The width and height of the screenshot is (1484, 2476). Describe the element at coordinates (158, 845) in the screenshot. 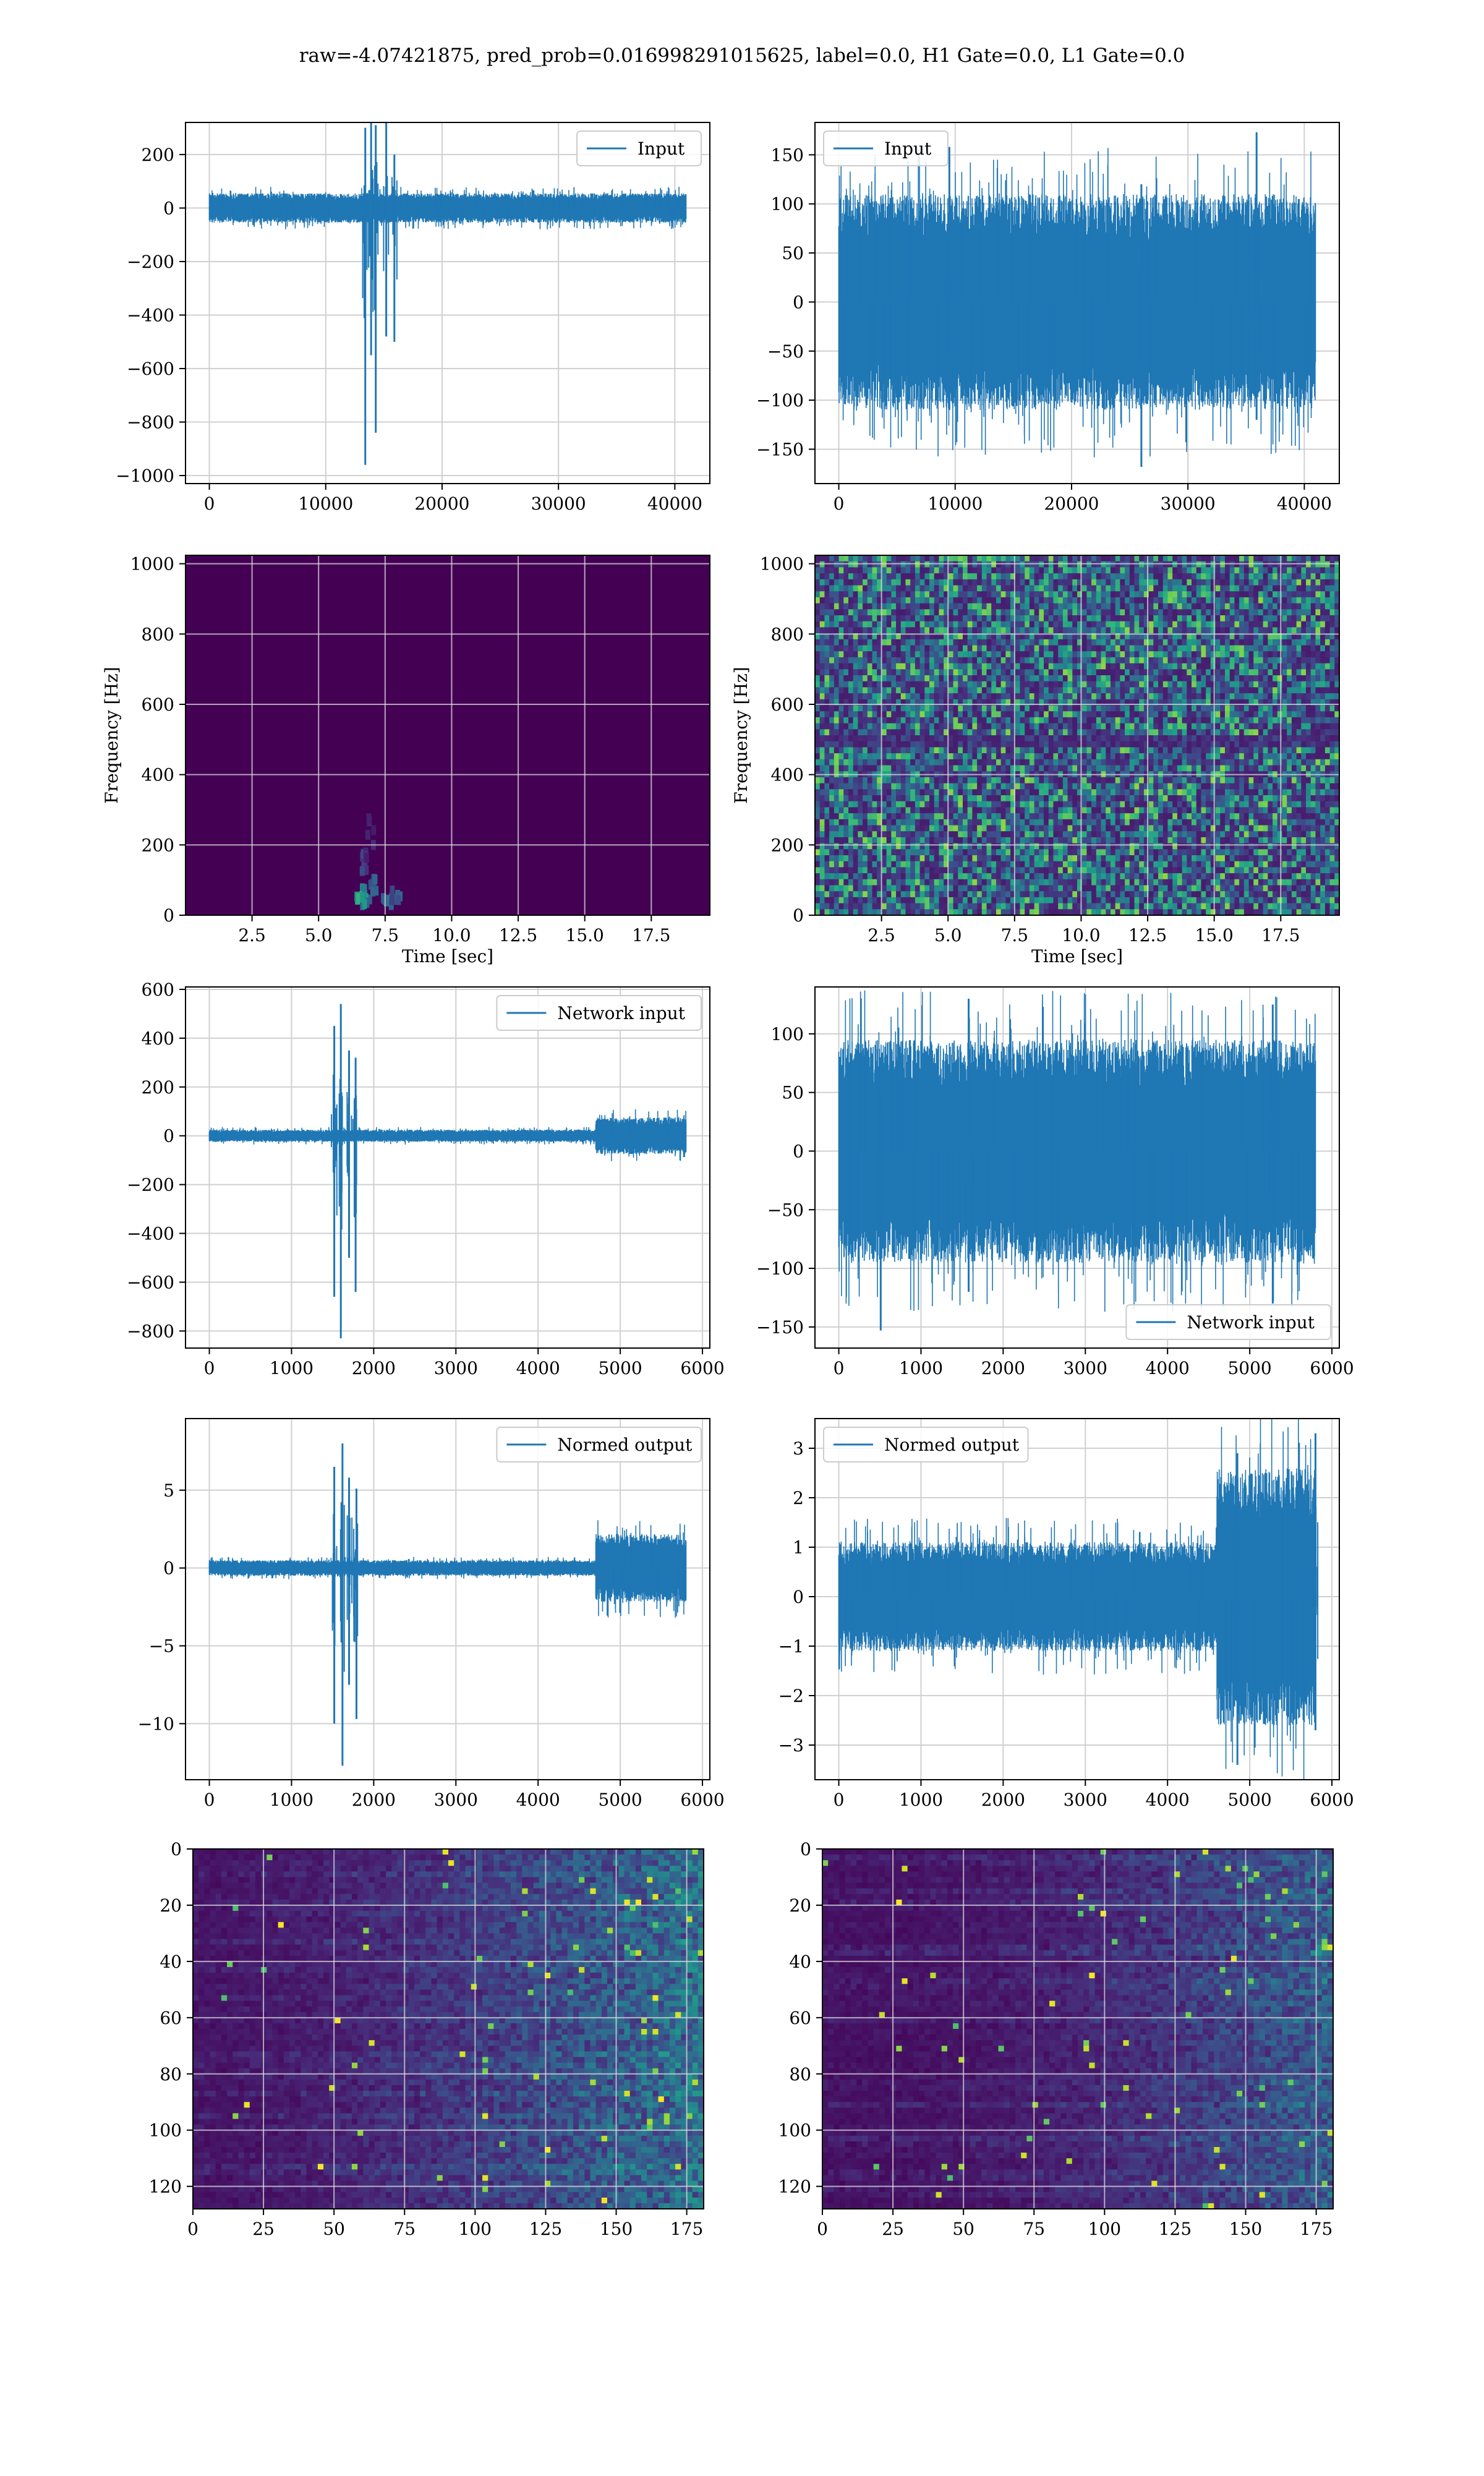

I see `y-tick-label: 200` at that location.